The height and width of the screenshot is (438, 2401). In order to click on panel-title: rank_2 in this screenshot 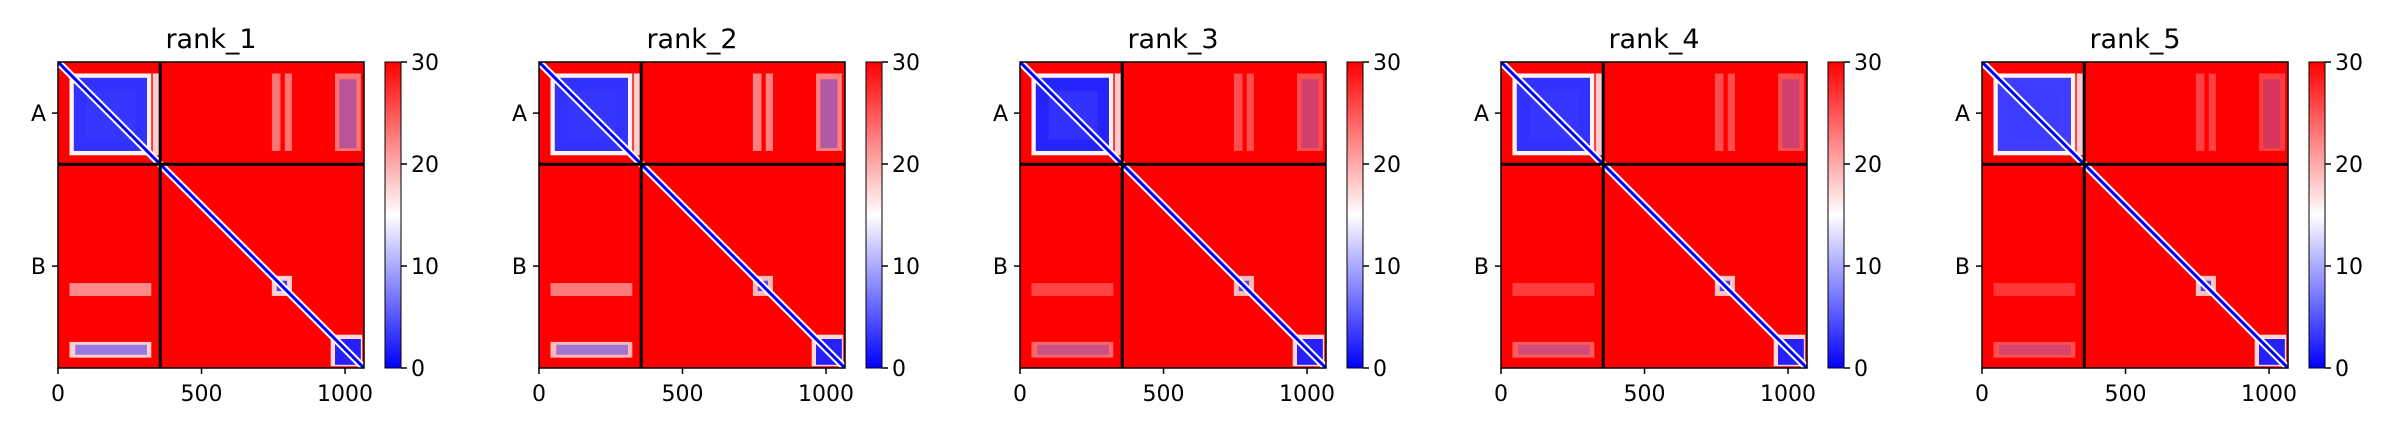, I will do `click(691, 39)`.